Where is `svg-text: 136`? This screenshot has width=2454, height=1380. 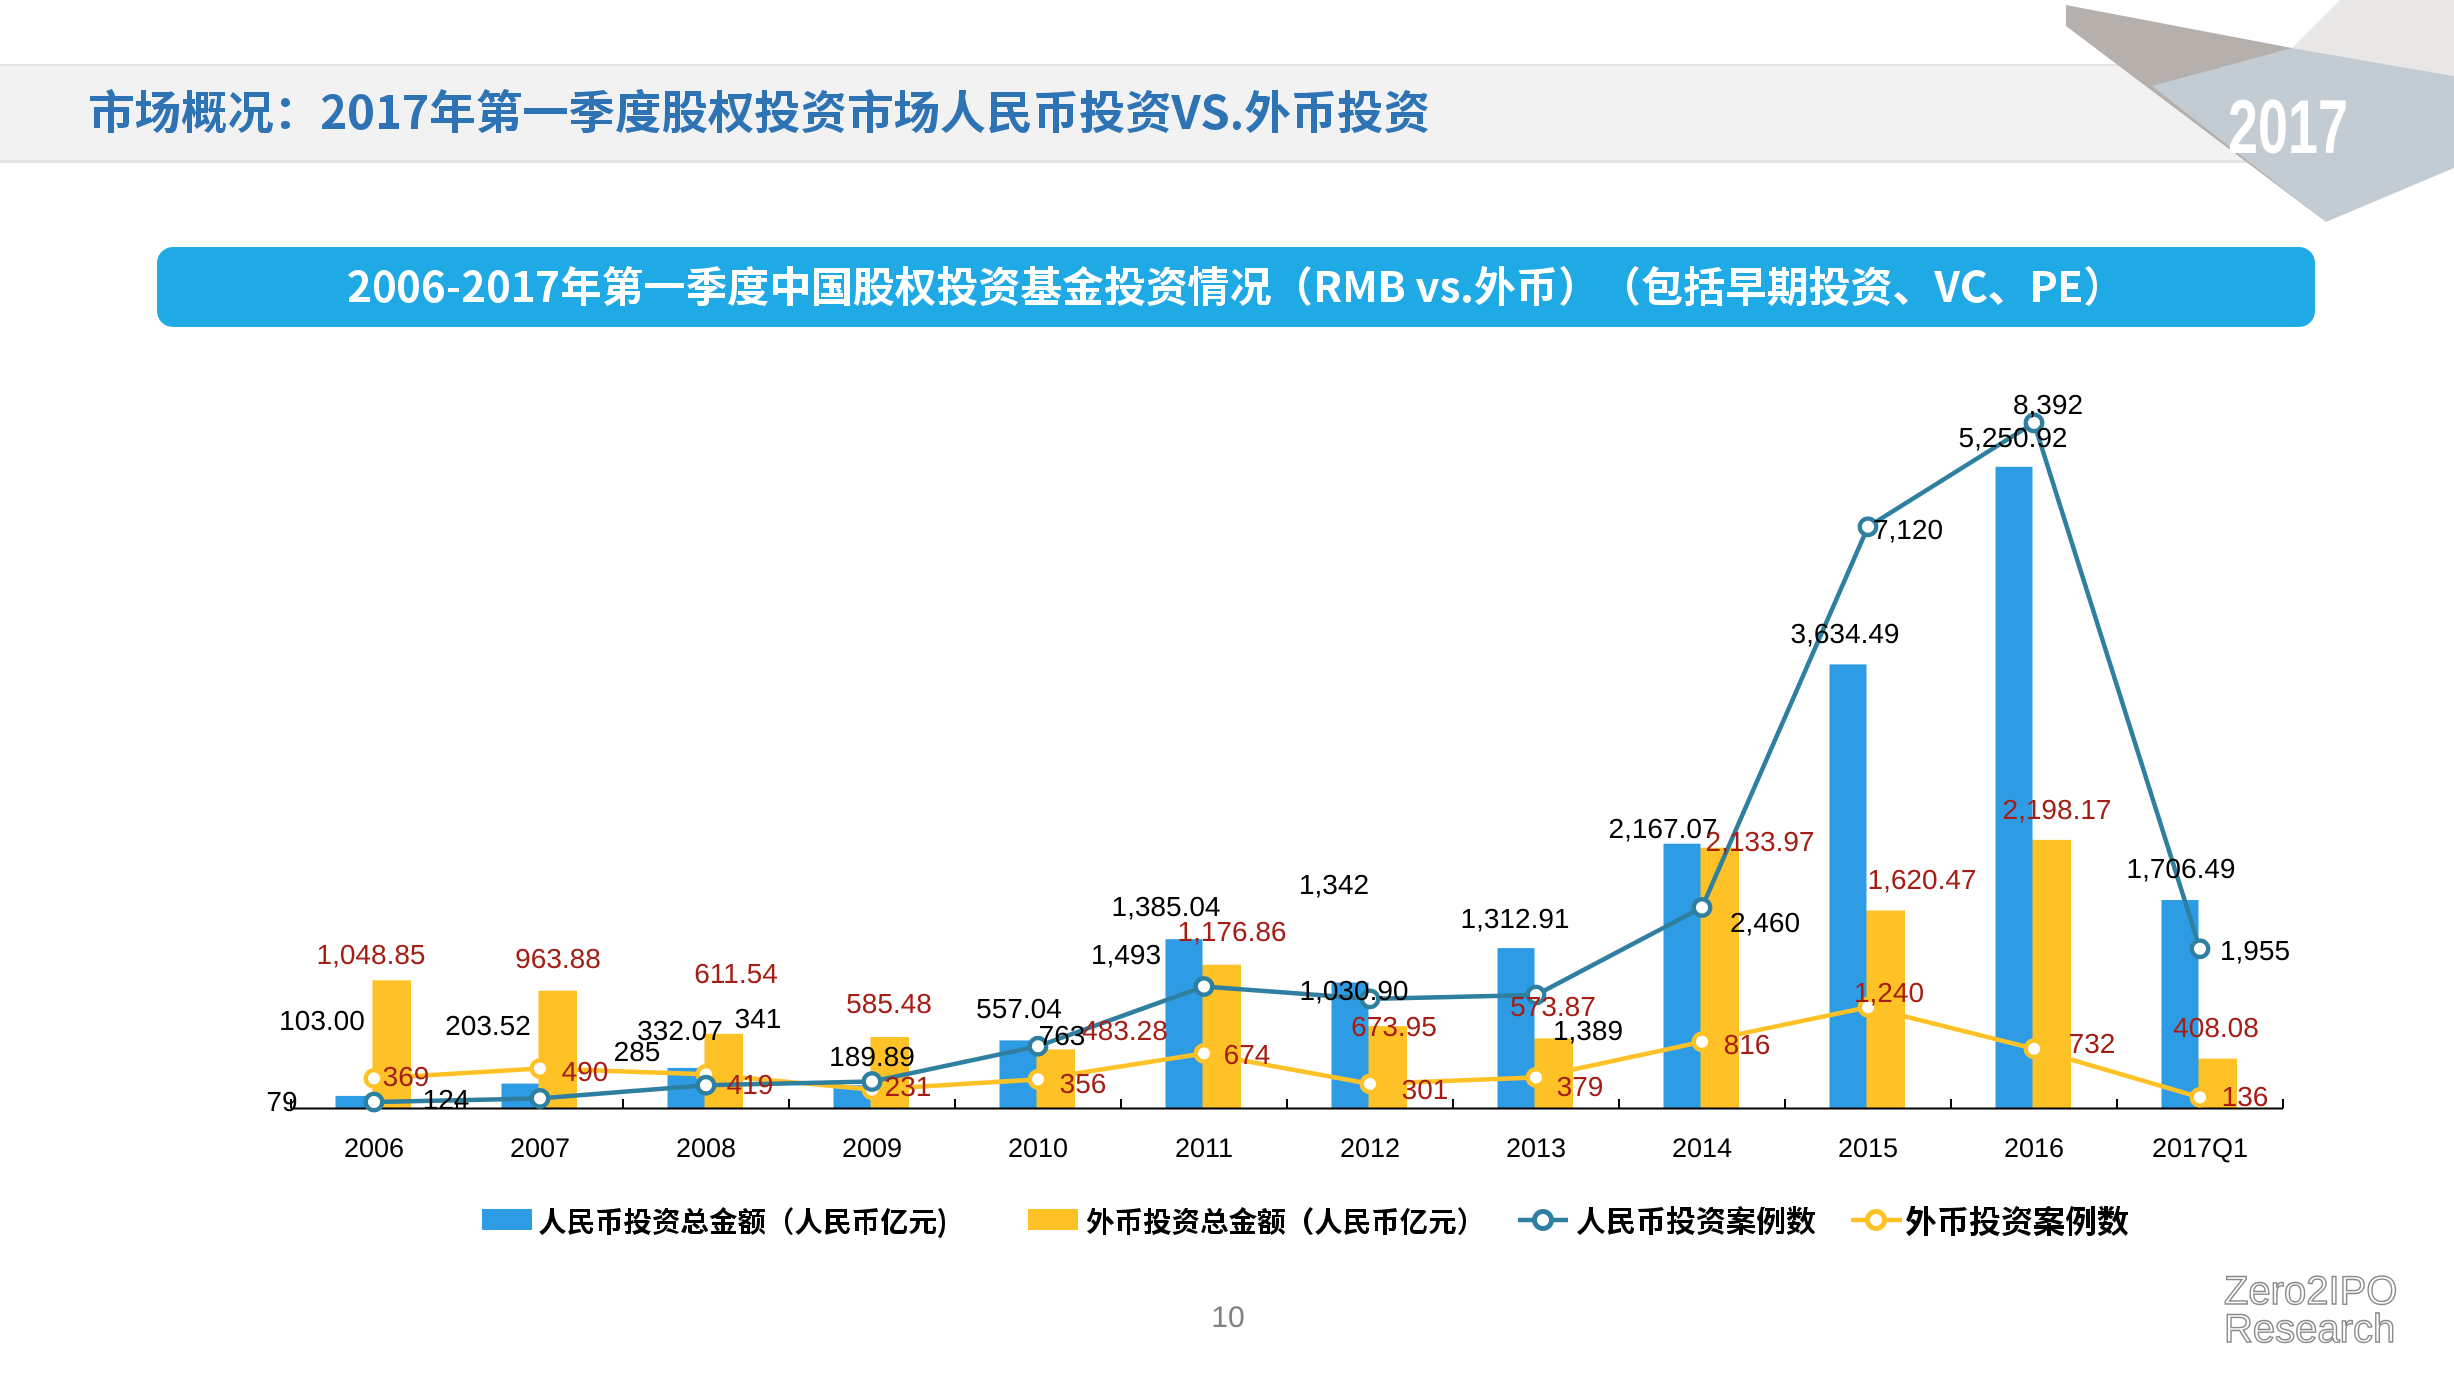 svg-text: 136 is located at coordinates (2245, 1096).